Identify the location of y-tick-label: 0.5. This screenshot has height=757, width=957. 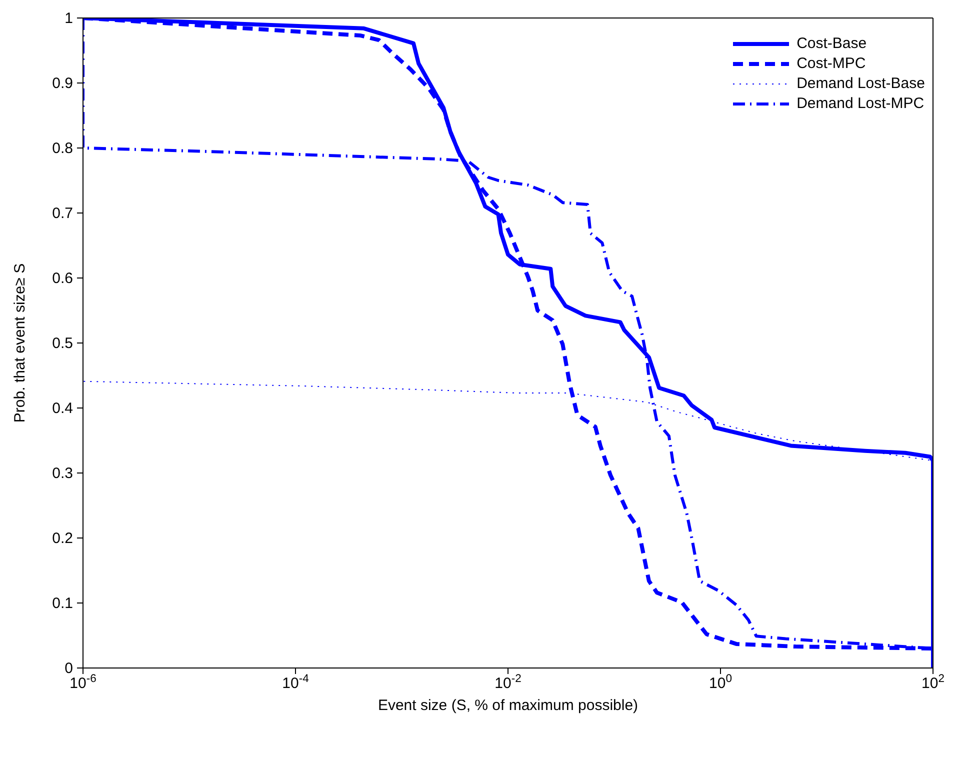
(62, 343).